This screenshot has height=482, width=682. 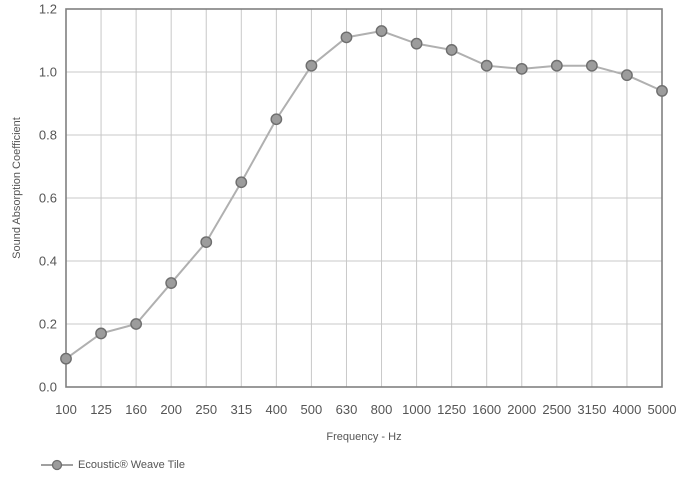 What do you see at coordinates (486, 409) in the screenshot?
I see `x-tick-label: 1600` at bounding box center [486, 409].